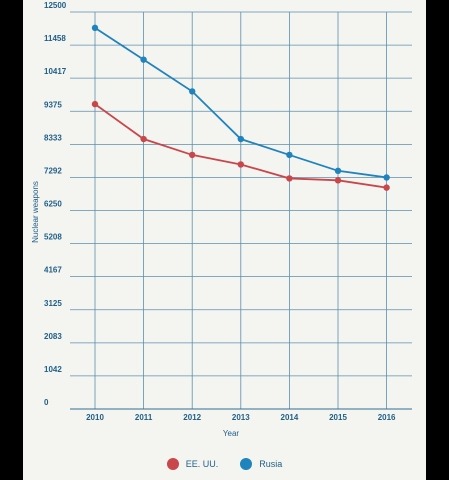 This screenshot has width=449, height=480. I want to click on x-tick-label: 2013, so click(241, 417).